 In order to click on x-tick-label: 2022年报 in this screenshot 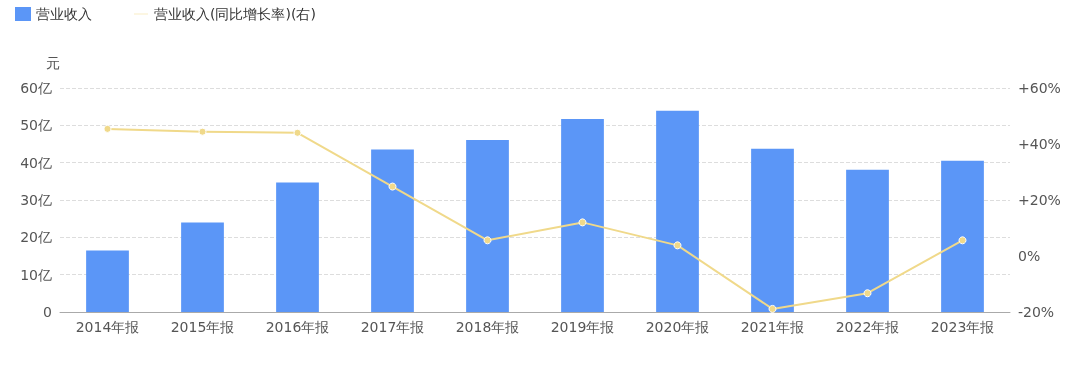, I will do `click(867, 327)`.